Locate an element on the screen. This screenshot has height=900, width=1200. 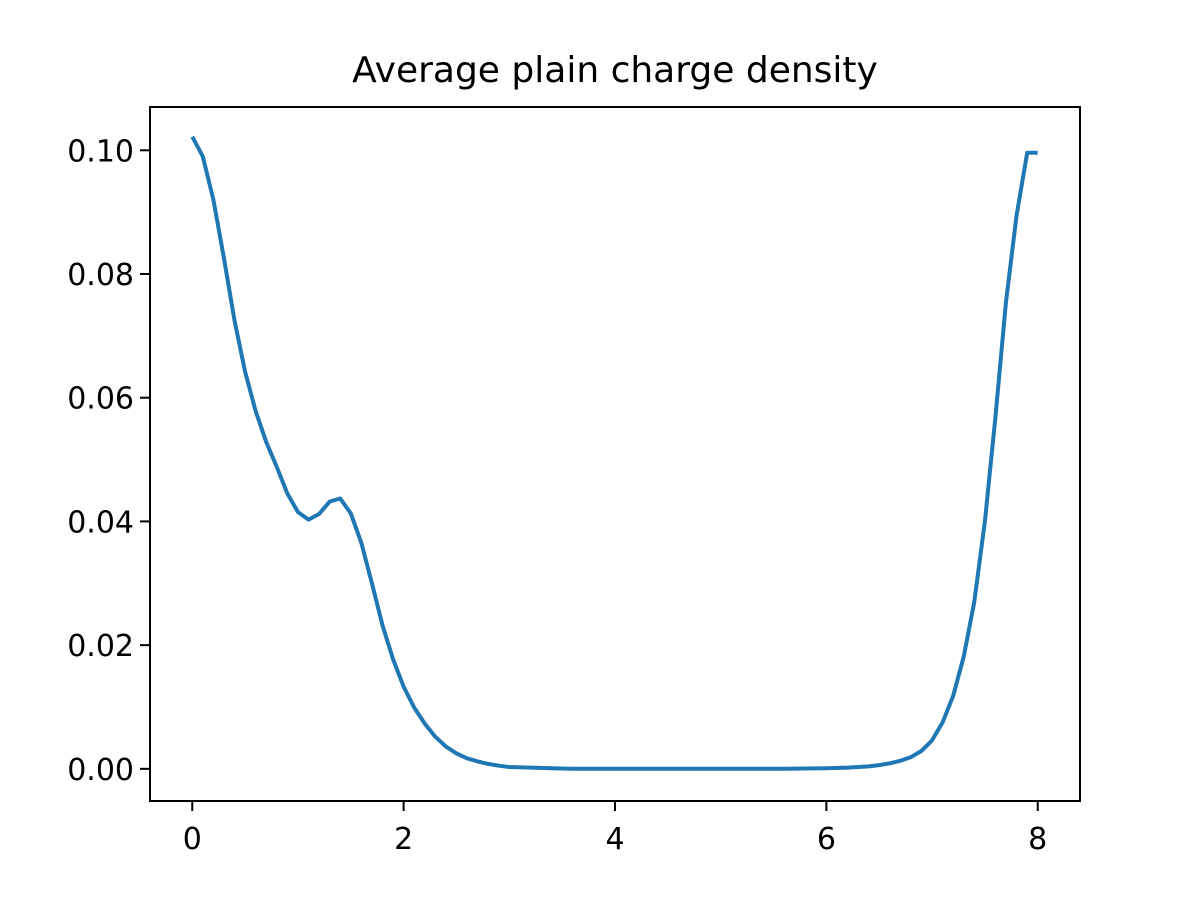
x-tick-label: 2 is located at coordinates (403, 839).